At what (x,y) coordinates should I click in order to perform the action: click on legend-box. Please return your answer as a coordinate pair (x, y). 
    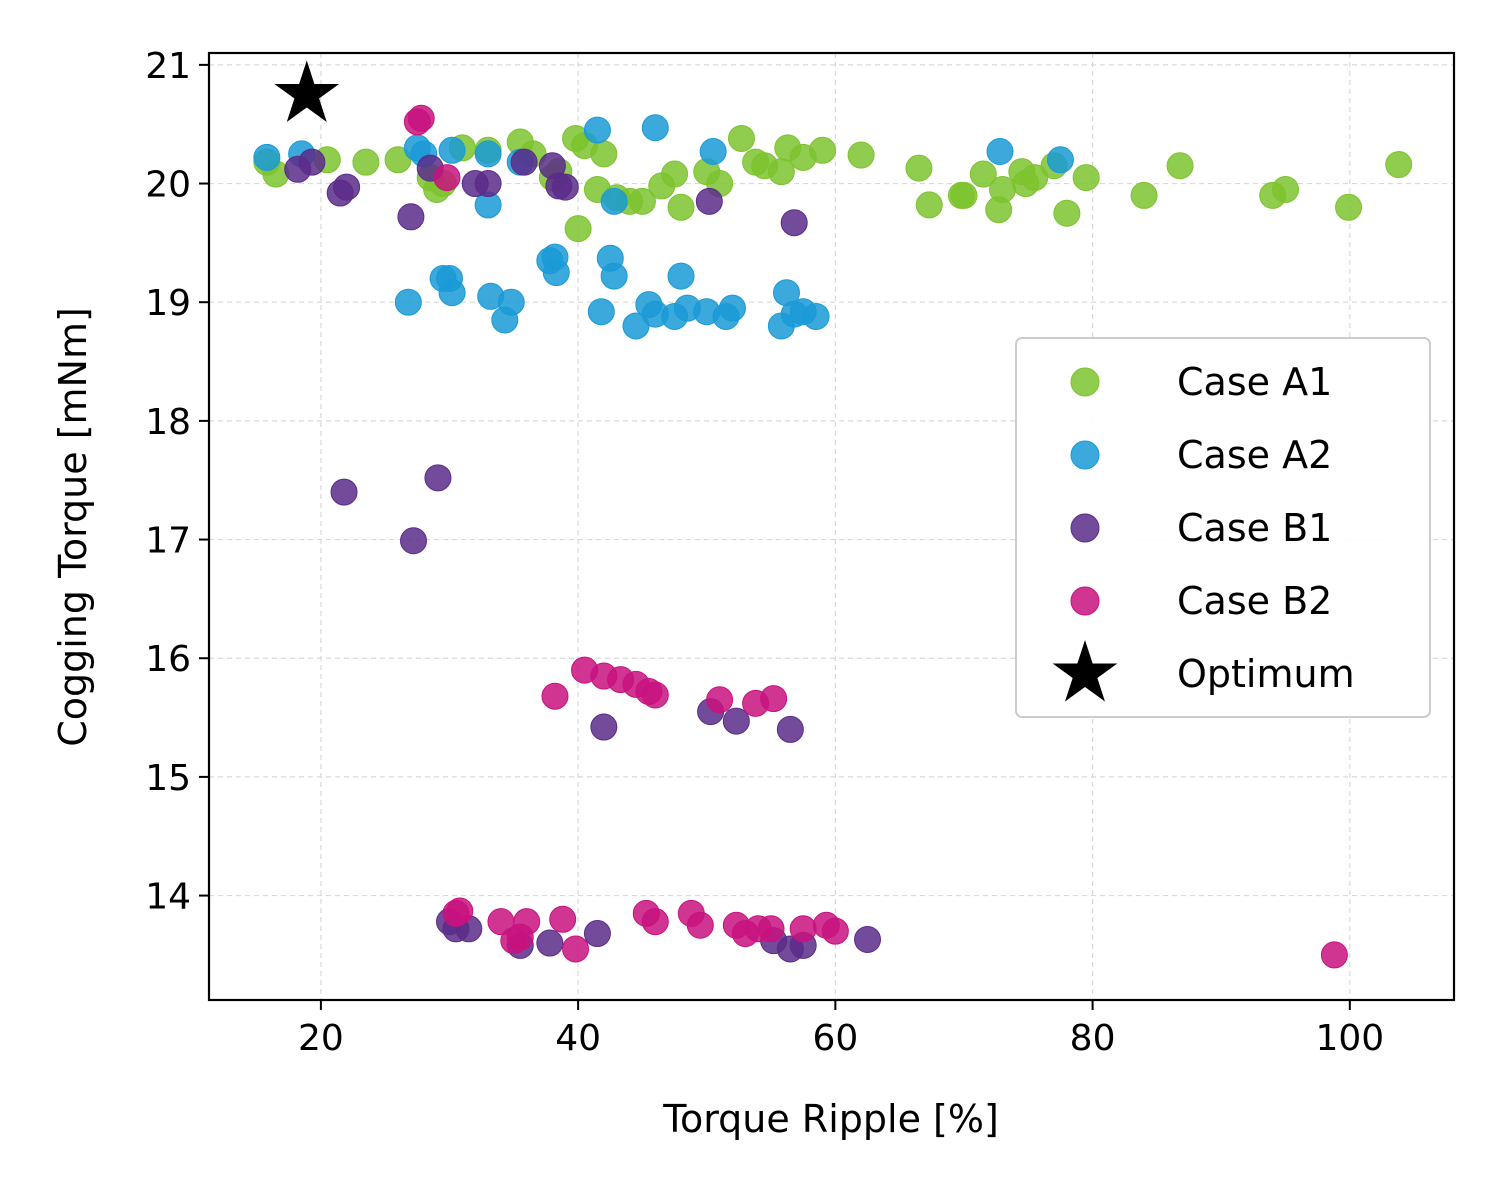
    Looking at the image, I should click on (1223, 527).